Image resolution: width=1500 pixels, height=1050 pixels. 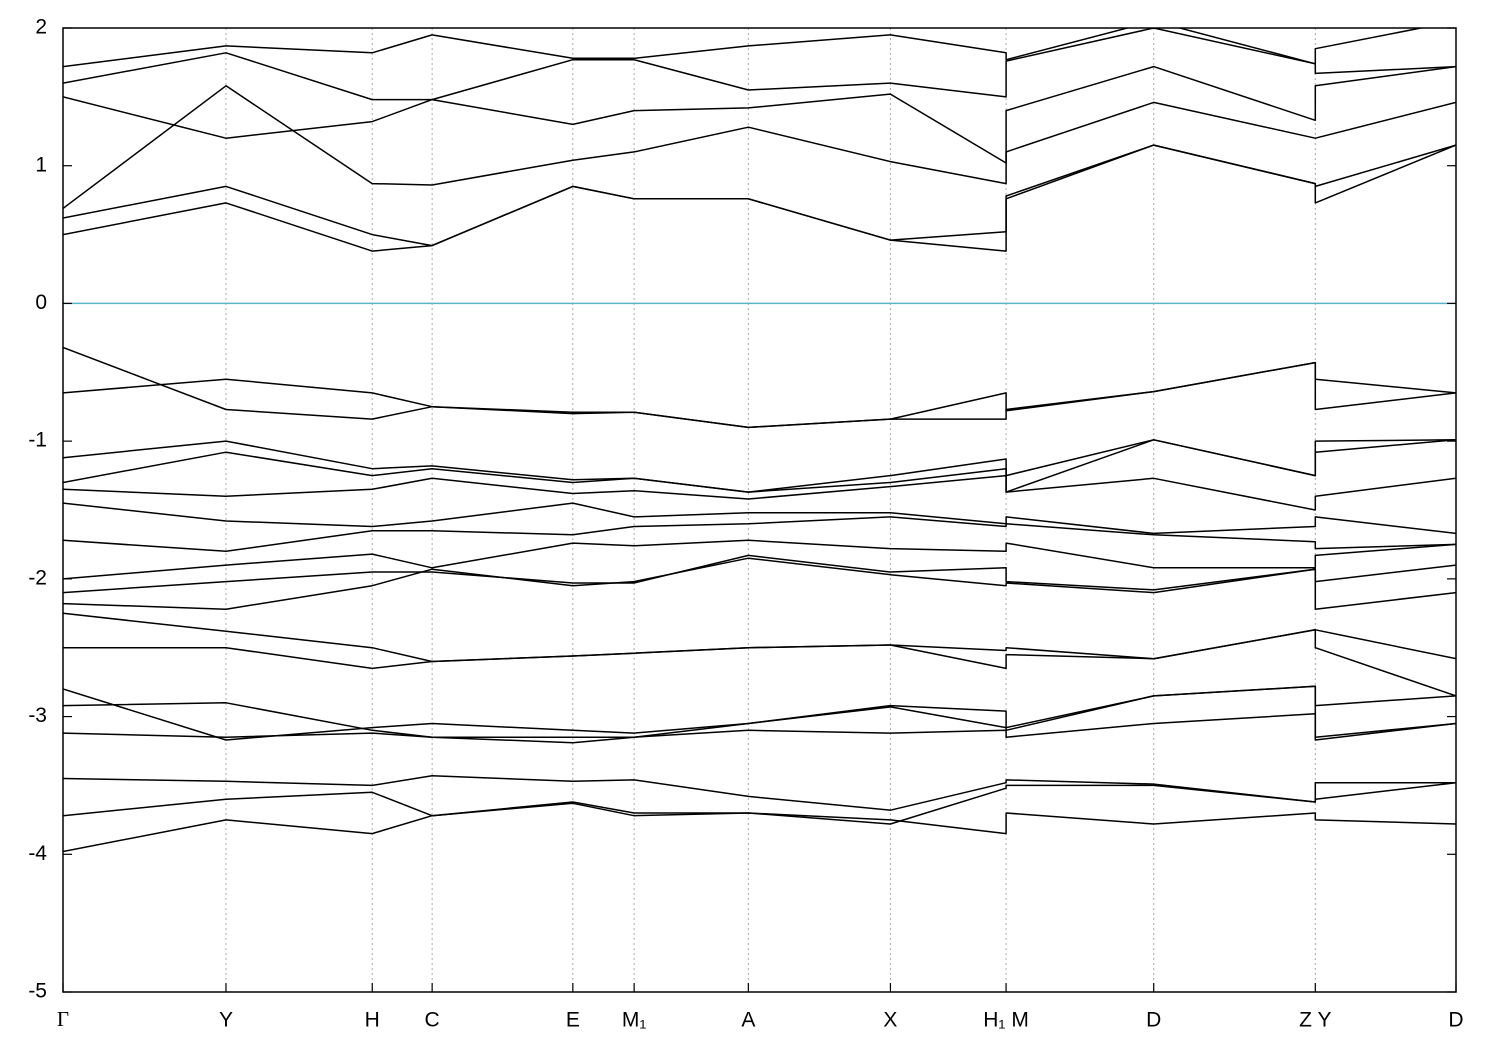 I want to click on x-tick-label: Y, so click(x=226, y=1020).